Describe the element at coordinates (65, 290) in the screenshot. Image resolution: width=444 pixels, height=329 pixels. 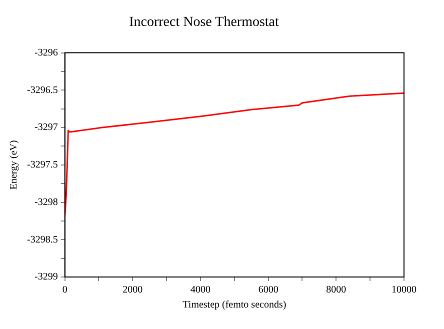
I see `x-tick-label: 0` at that location.